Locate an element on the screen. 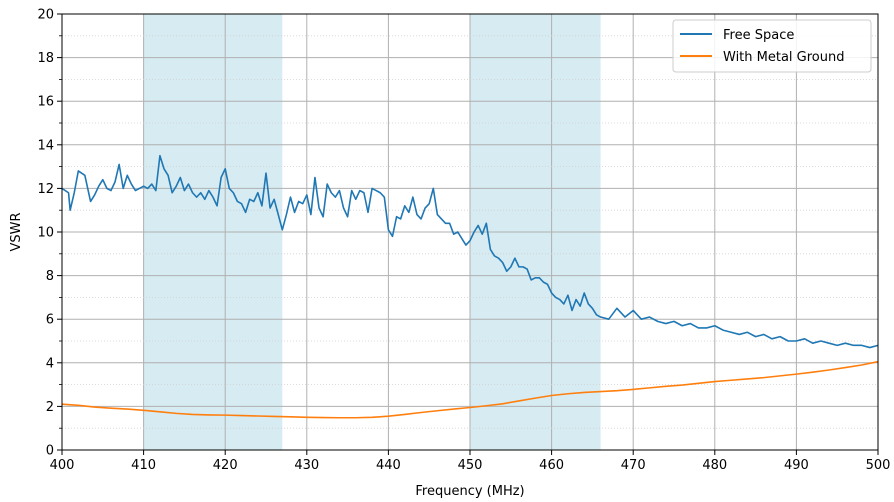 The image size is (894, 502). x-tick-label: 430 is located at coordinates (306, 465).